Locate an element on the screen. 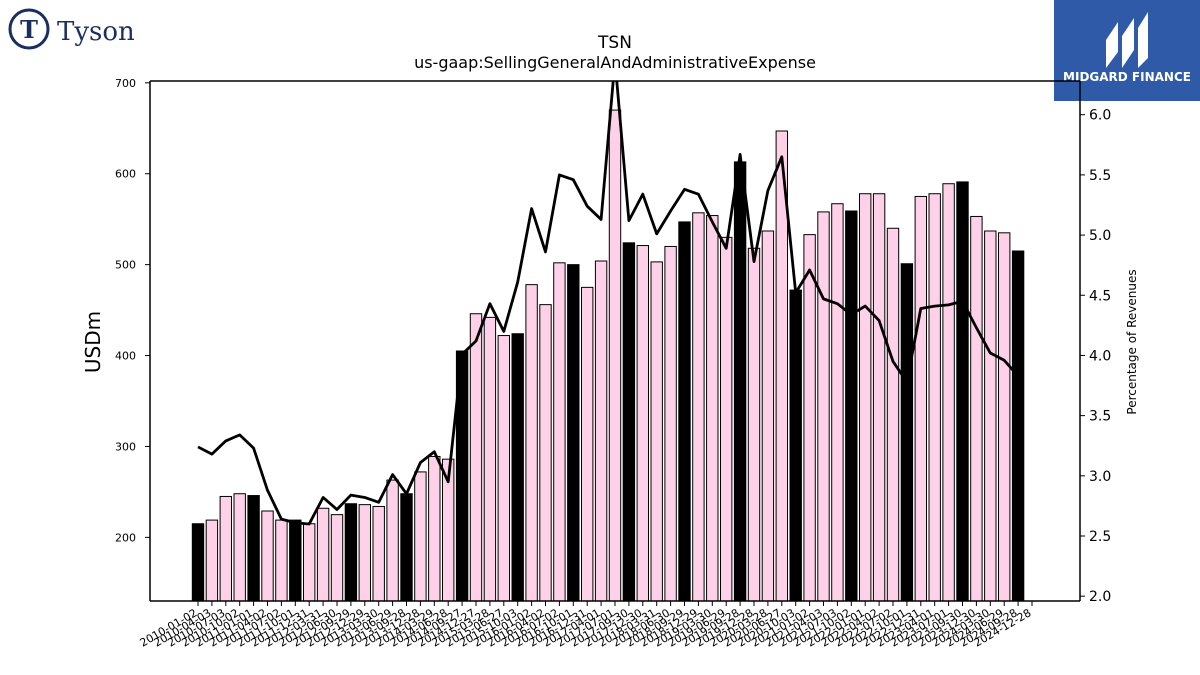 This screenshot has width=1200, height=675. tyson-t-icon: T is located at coordinates (29, 29).